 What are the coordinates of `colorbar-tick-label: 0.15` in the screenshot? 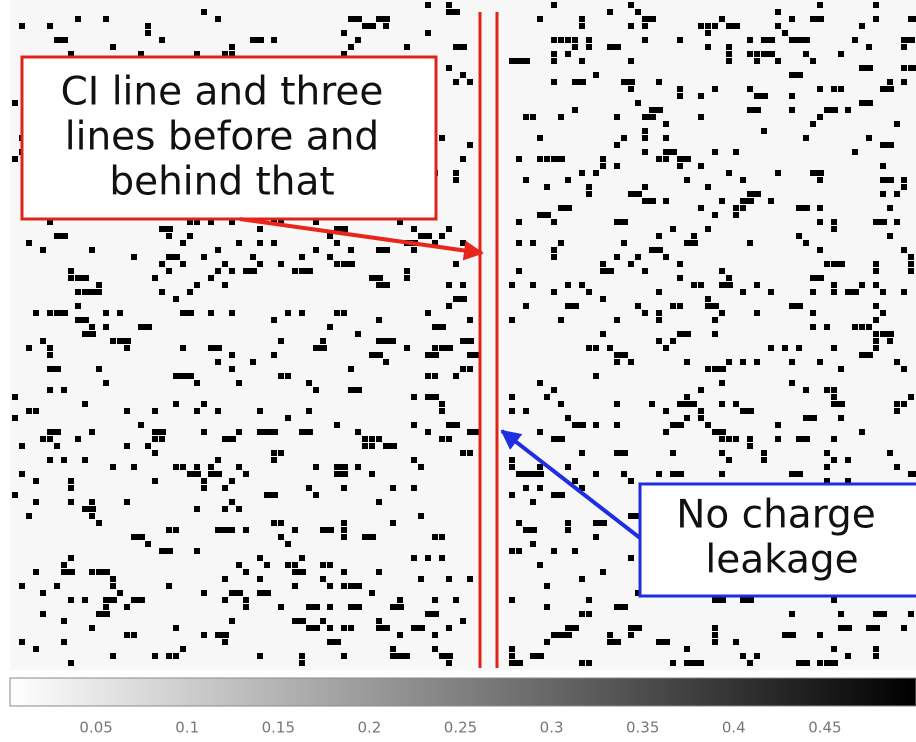 It's located at (278, 728).